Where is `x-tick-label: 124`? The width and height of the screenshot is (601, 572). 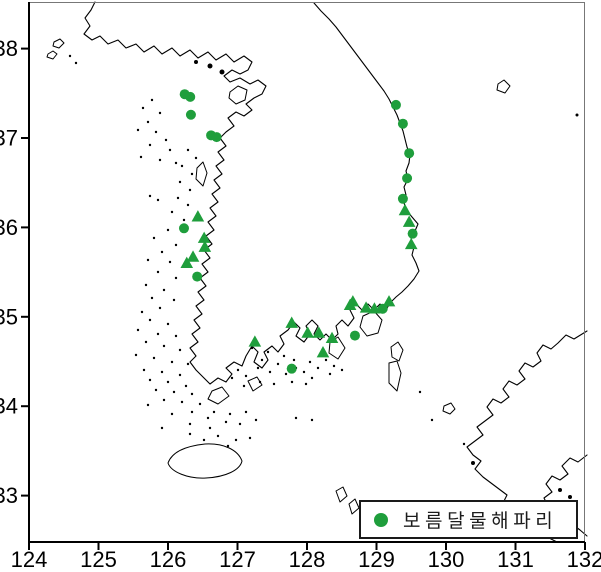 x-tick-label: 124 is located at coordinates (29, 559).